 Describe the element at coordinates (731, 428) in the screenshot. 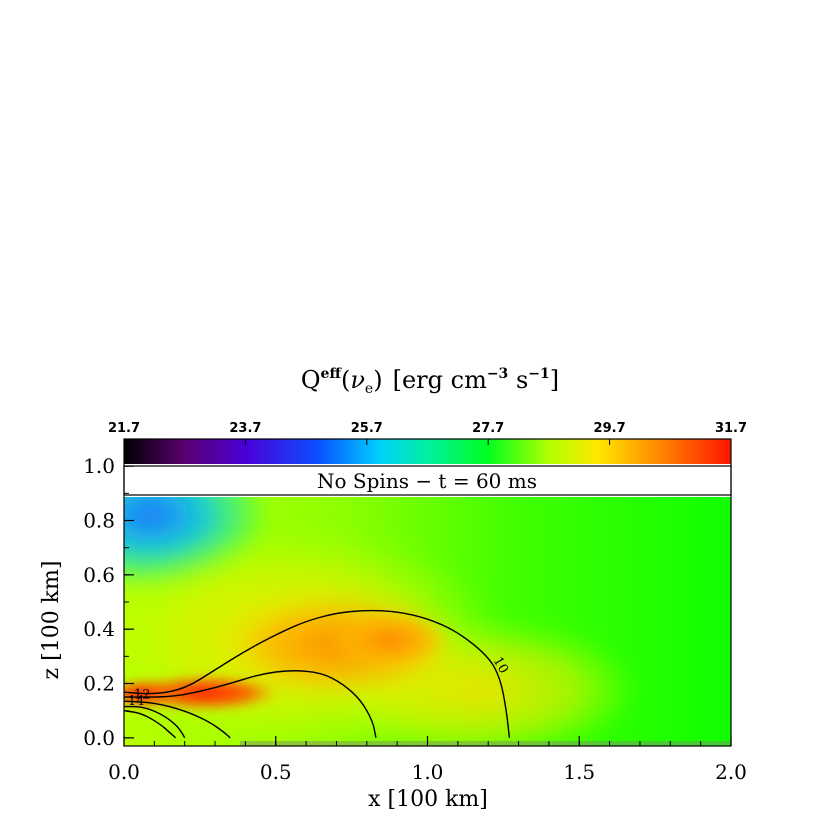

I see `colorbar-tick-label: 31.7` at that location.